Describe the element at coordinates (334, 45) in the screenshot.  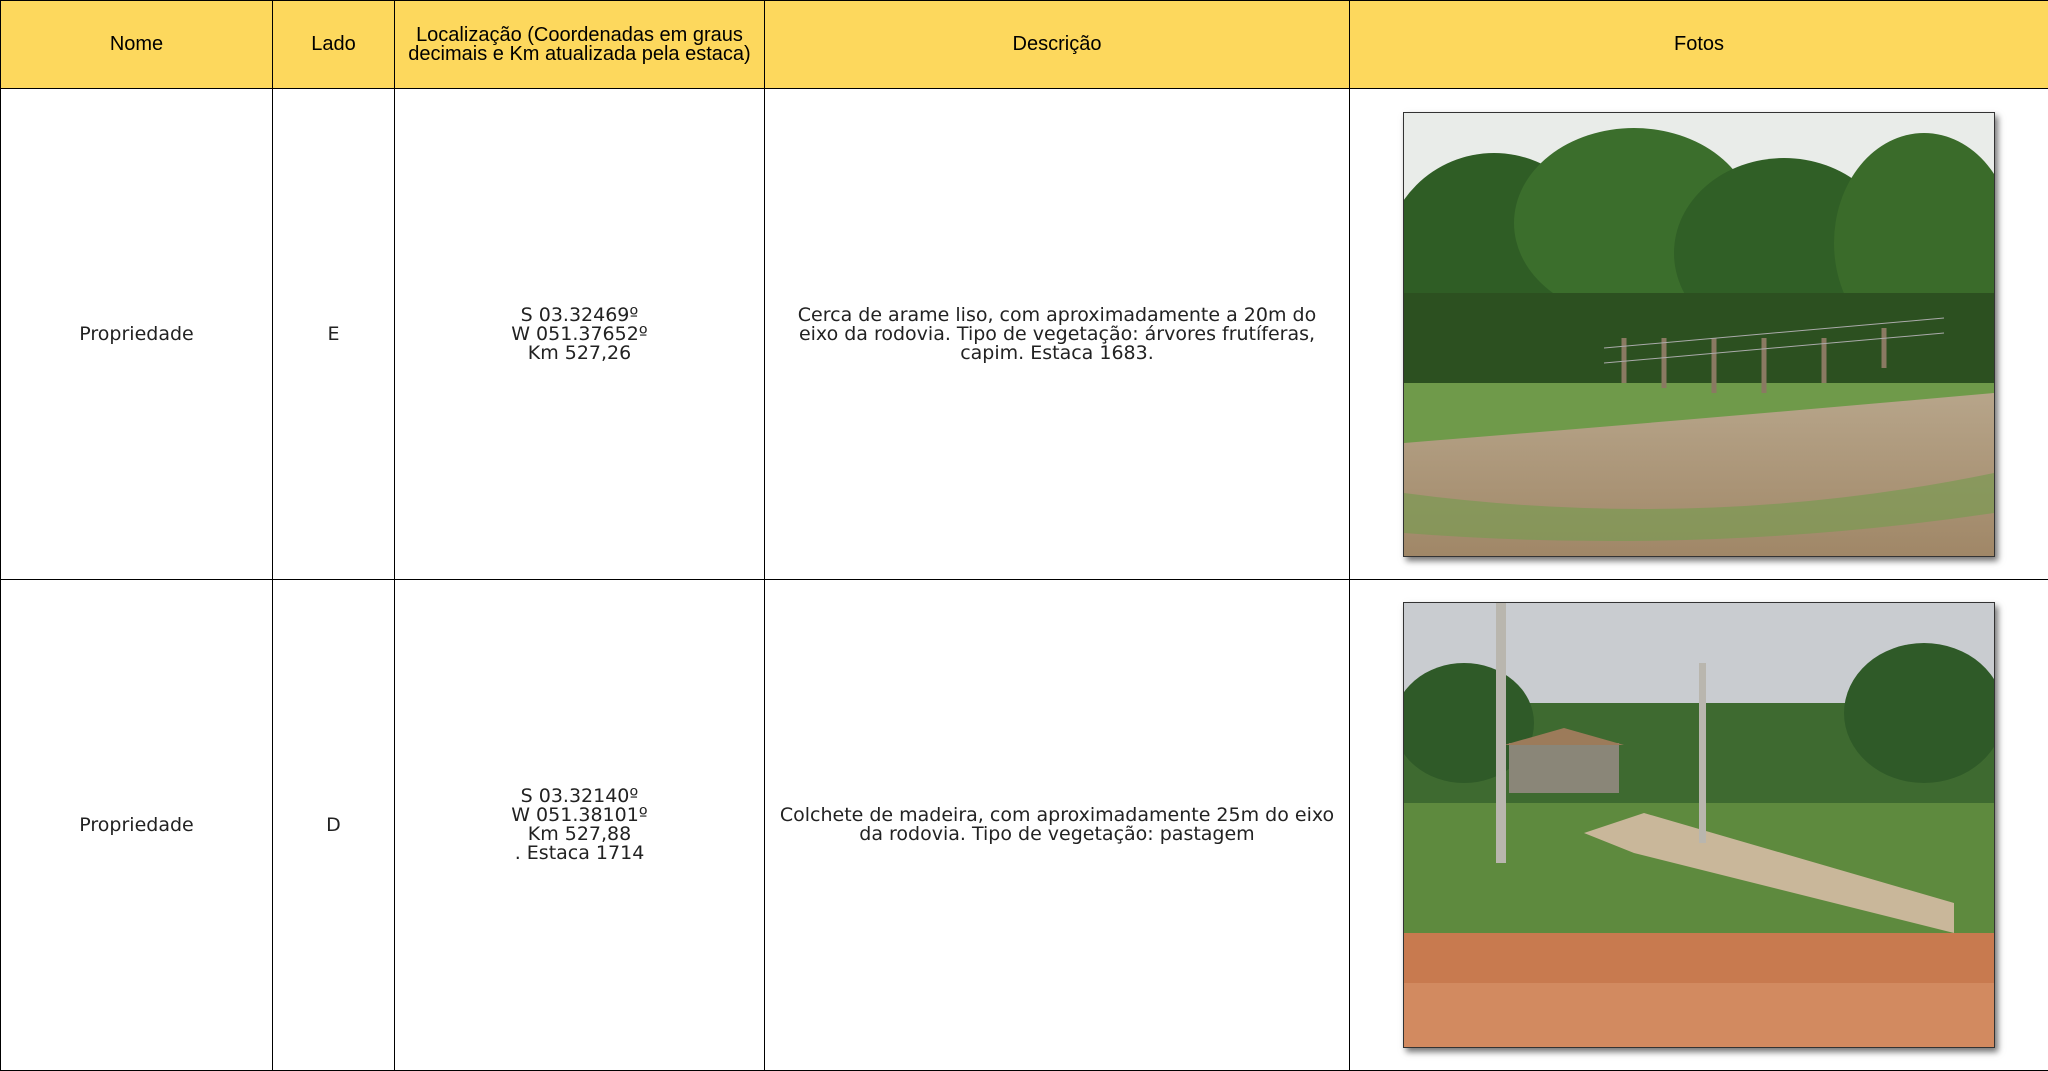
I see `header-cell: Lado` at that location.